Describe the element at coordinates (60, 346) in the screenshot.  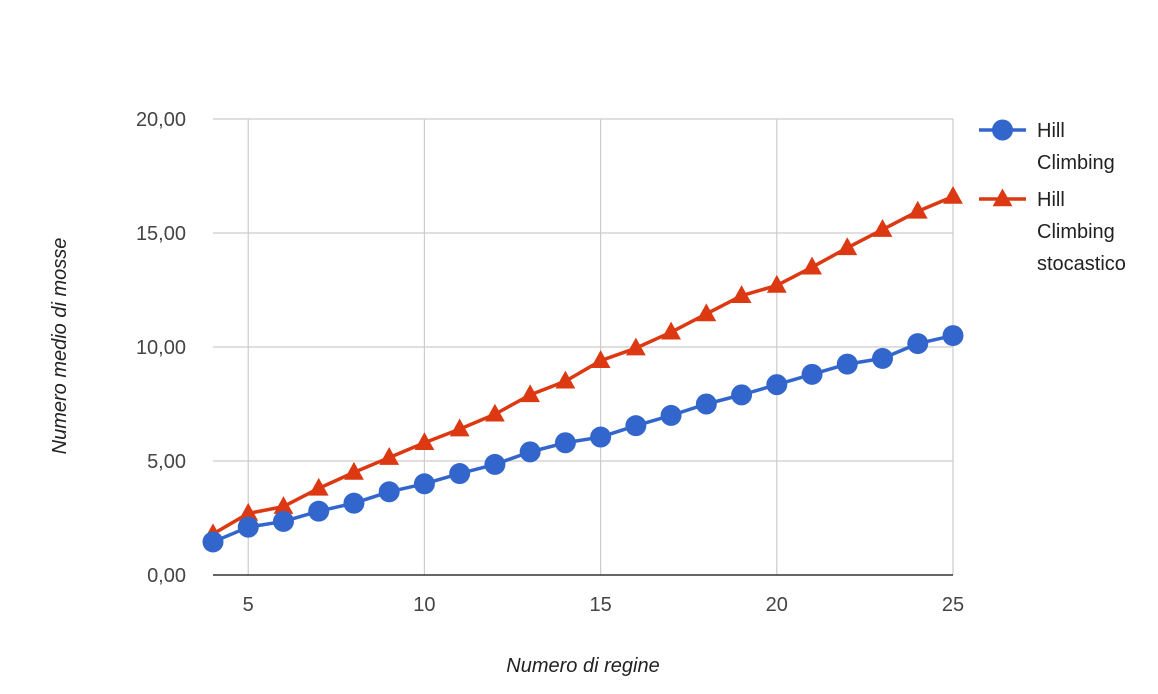
I see `y-axis-title: Numero medio di mosse` at that location.